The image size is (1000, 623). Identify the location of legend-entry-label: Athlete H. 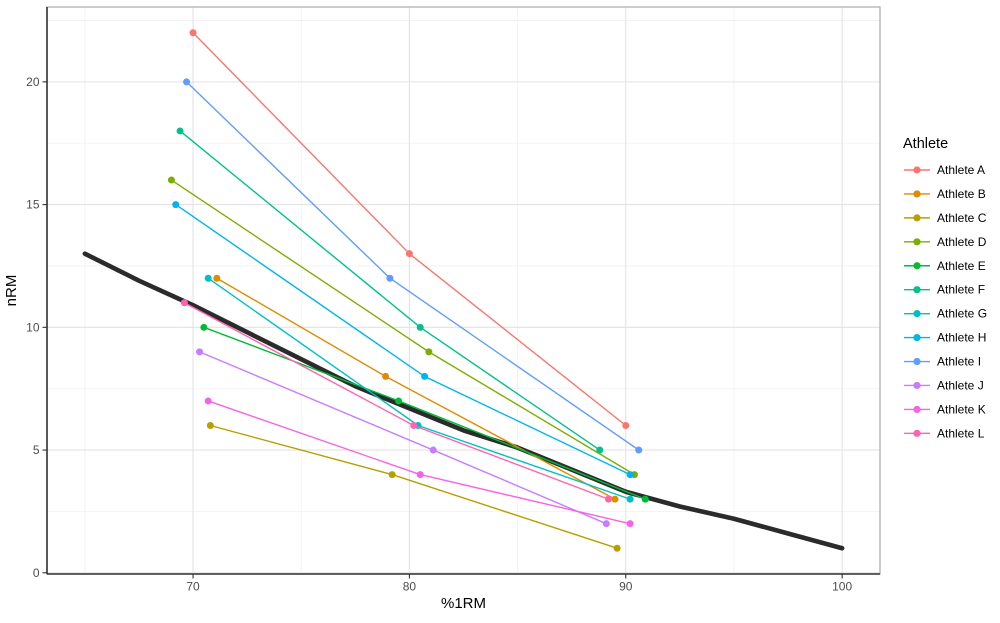
(961, 338).